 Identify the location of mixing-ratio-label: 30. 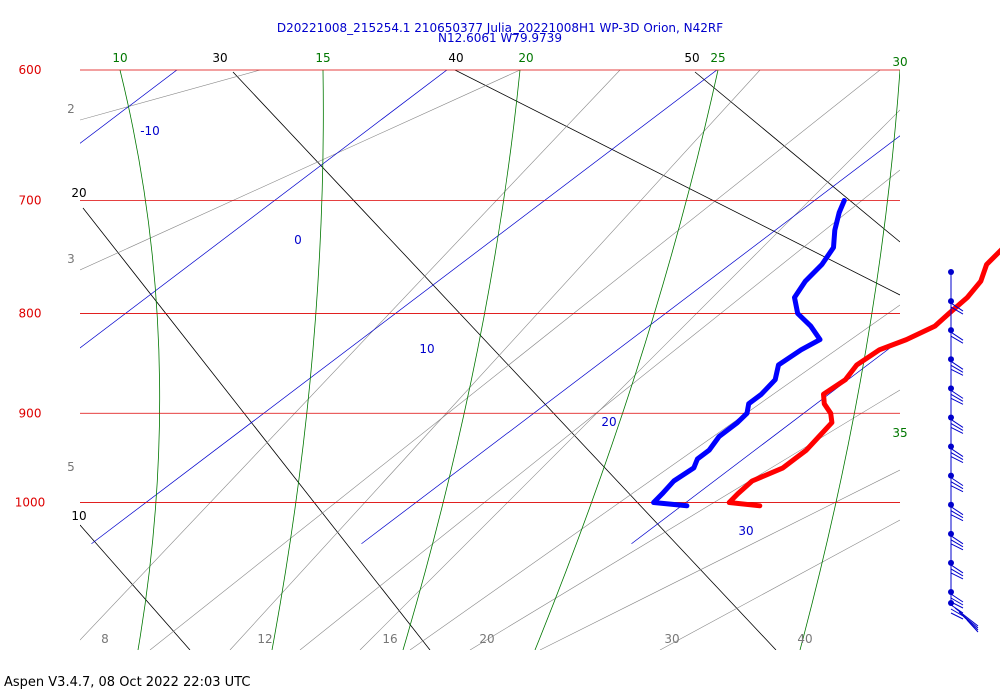
(671, 639).